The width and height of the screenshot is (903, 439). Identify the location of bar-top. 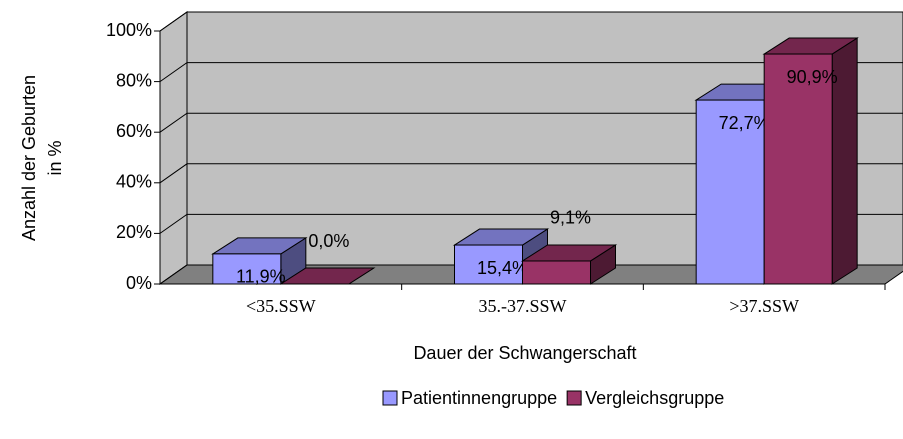
(327, 276).